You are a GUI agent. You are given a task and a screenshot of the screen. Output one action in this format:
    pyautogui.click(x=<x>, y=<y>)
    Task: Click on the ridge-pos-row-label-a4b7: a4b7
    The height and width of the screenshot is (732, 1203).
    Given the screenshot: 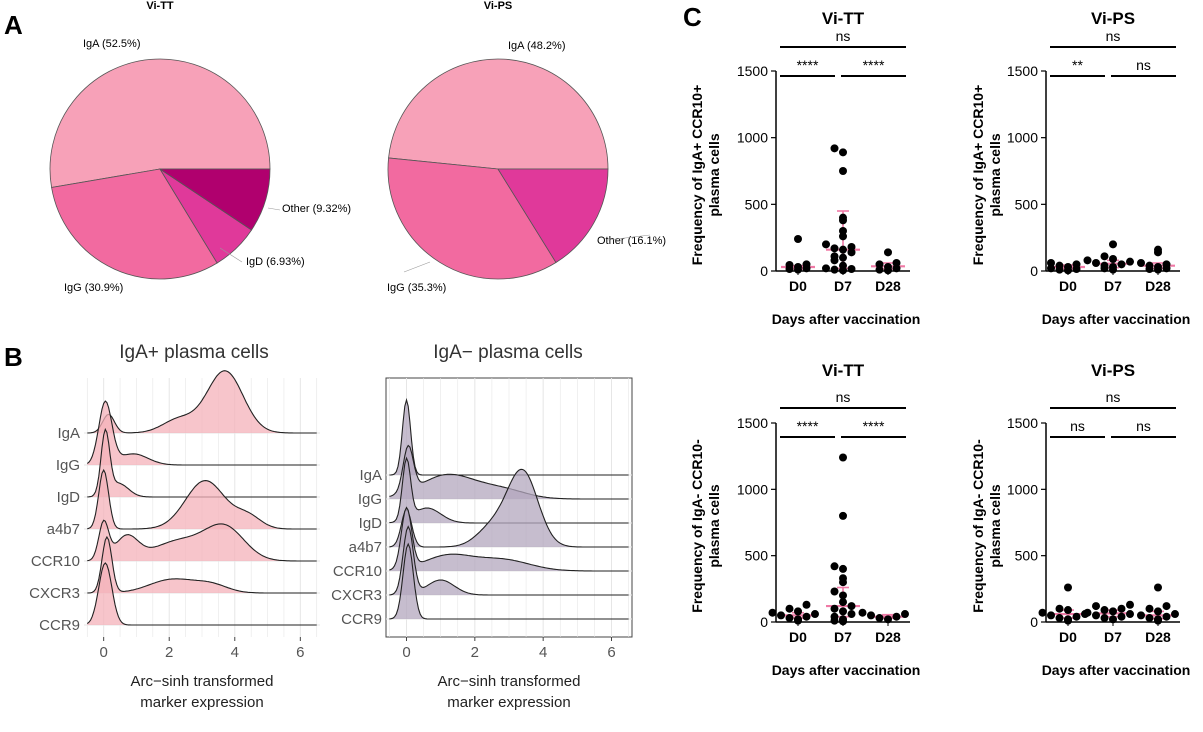 What is the action you would take?
    pyautogui.click(x=63, y=529)
    